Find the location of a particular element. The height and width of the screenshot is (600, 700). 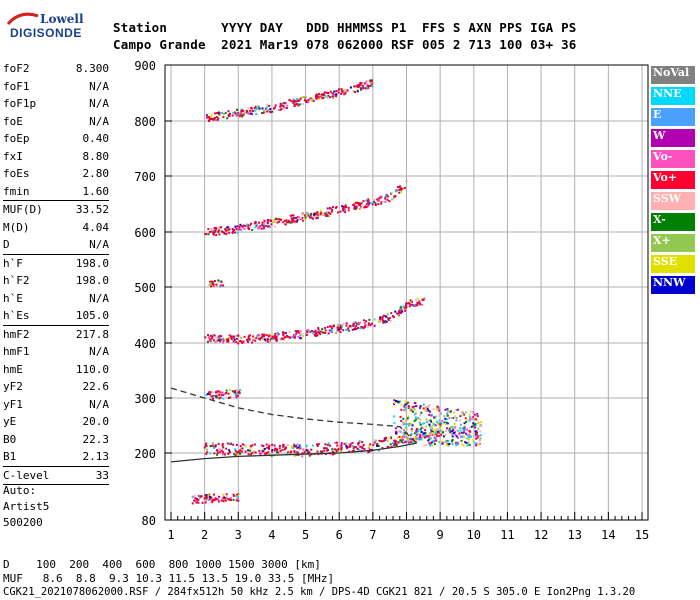

param-value: 4.04 is located at coordinates (96, 227).